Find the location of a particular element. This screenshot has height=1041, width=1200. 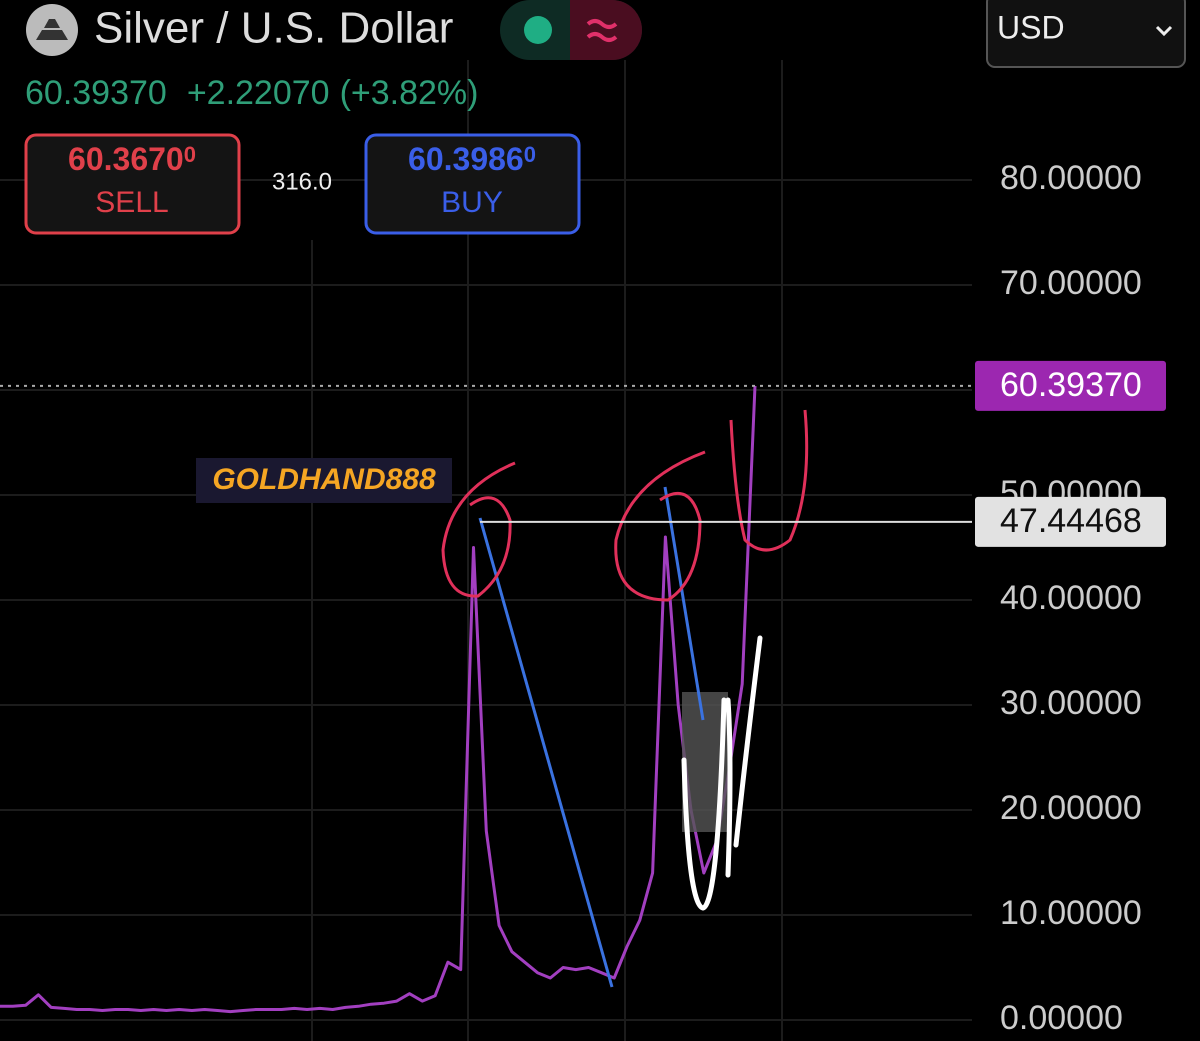

sell-button is located at coordinates (132, 184).